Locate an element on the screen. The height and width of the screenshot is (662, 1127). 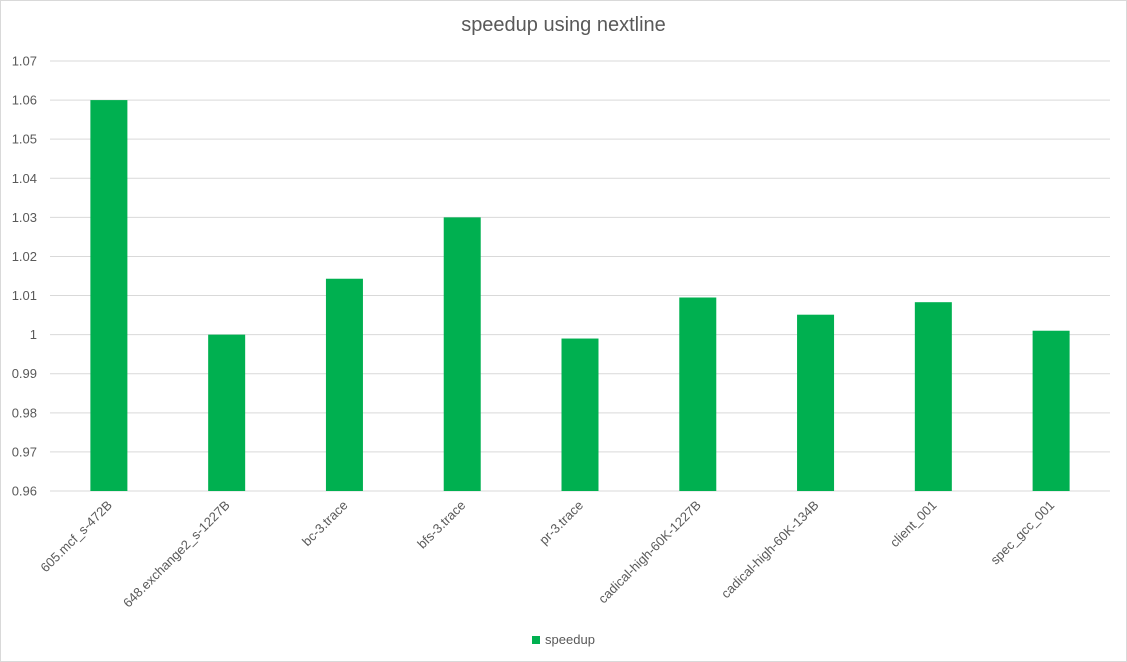
y-tick-label: 1.05 is located at coordinates (24, 139).